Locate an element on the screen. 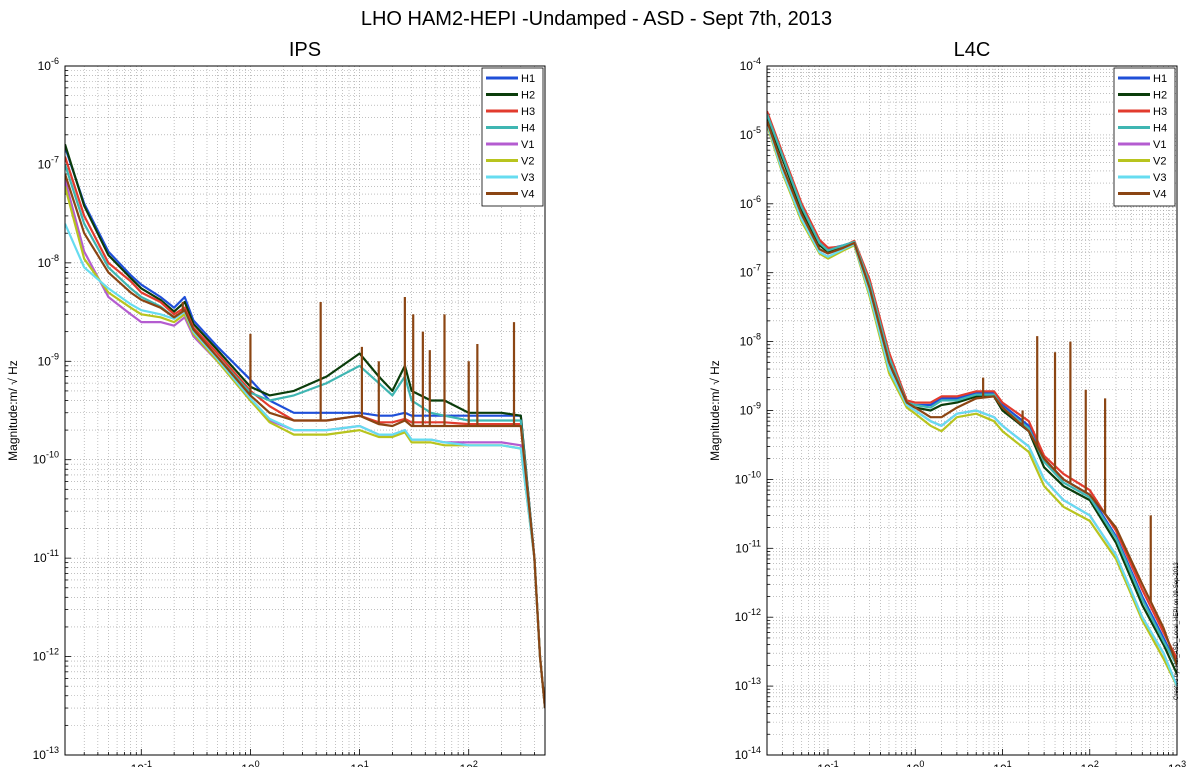  y-tick-label: 10⁻⁵ is located at coordinates (750, 133).